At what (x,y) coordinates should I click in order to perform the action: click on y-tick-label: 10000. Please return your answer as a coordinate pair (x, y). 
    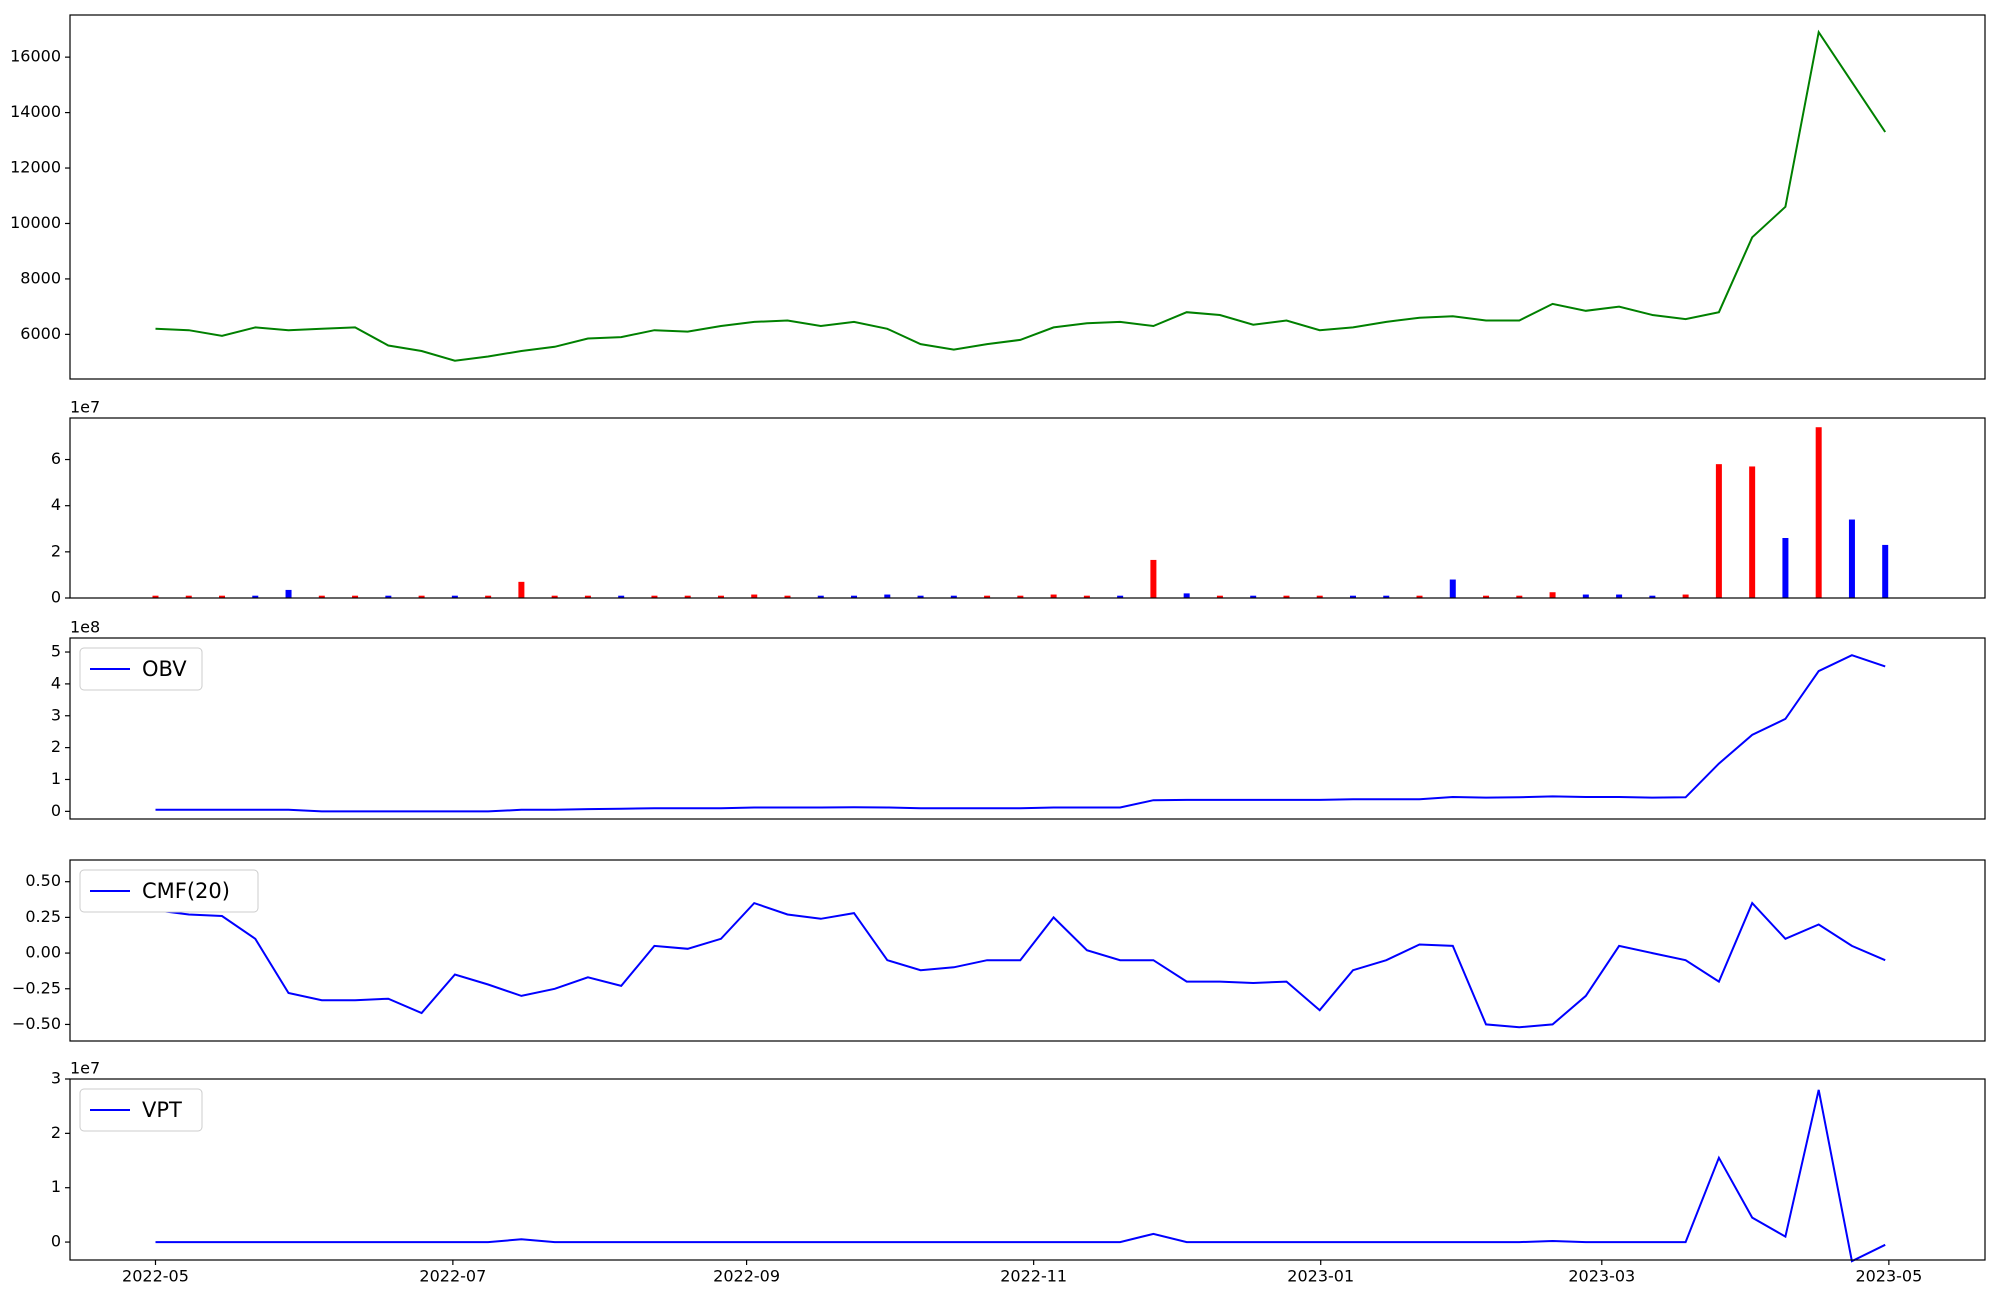
    Looking at the image, I should click on (35, 222).